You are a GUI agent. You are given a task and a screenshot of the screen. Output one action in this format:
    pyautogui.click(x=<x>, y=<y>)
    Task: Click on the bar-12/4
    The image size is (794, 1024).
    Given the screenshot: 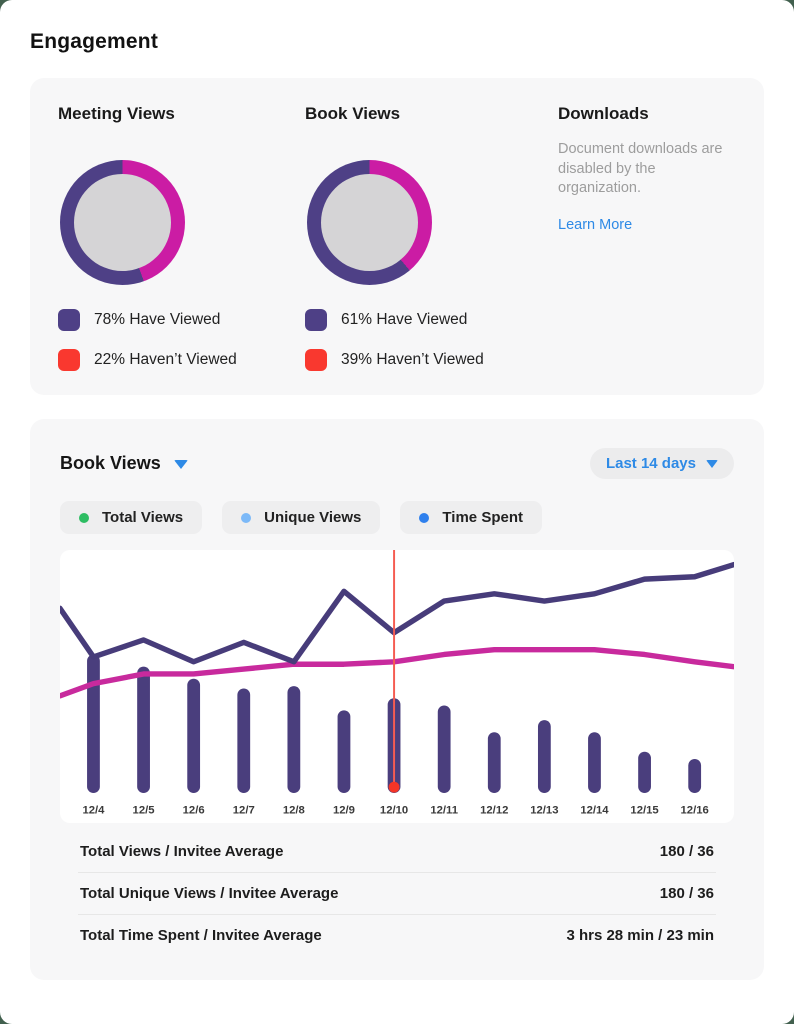 What is the action you would take?
    pyautogui.click(x=93, y=724)
    